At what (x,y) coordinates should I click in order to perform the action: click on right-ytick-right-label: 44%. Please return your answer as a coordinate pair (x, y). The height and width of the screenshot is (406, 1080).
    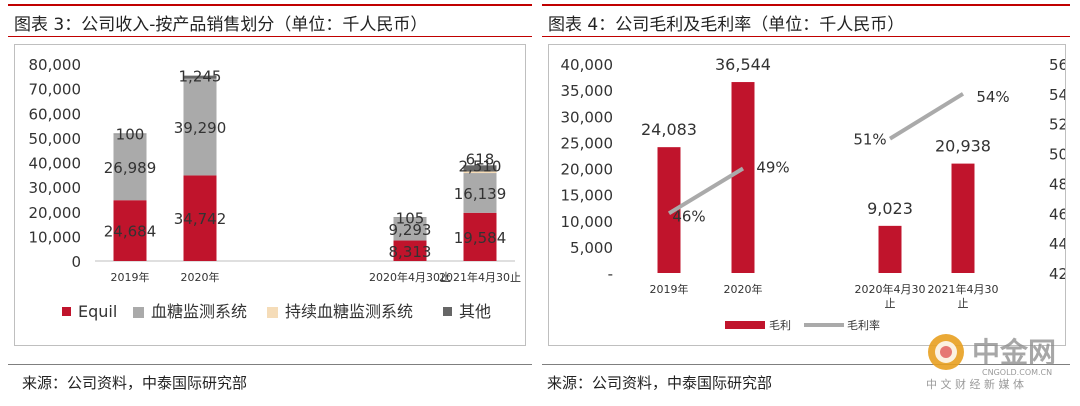
    Looking at the image, I should click on (1057, 244).